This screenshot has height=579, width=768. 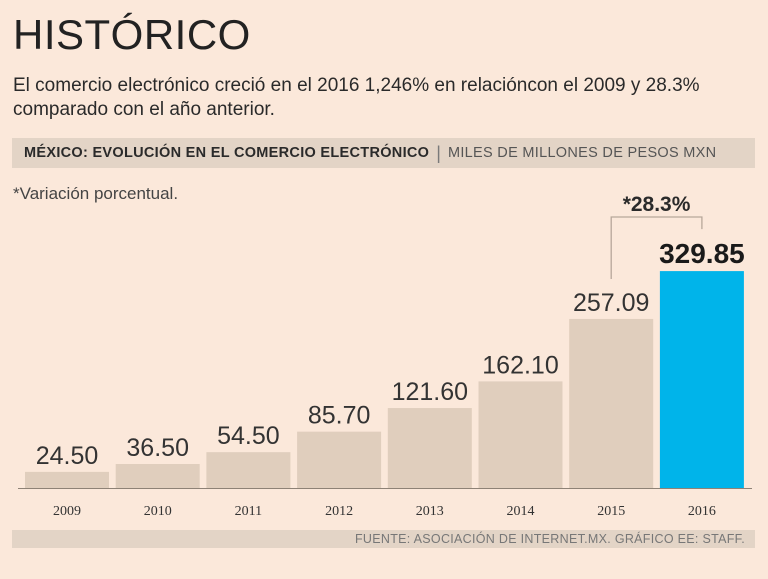 I want to click on value-label-2016: 329.85, so click(x=702, y=253).